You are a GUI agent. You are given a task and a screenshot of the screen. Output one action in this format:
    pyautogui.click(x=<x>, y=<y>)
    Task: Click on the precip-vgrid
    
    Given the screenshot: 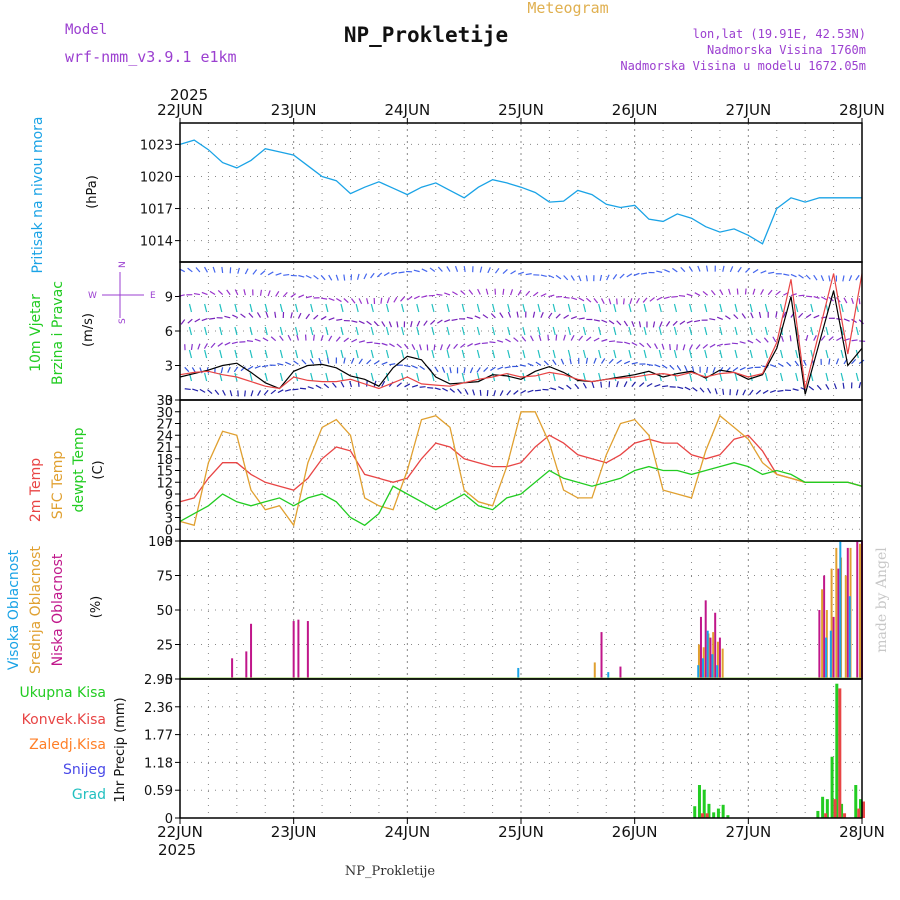 What is the action you would take?
    pyautogui.click(x=521, y=748)
    